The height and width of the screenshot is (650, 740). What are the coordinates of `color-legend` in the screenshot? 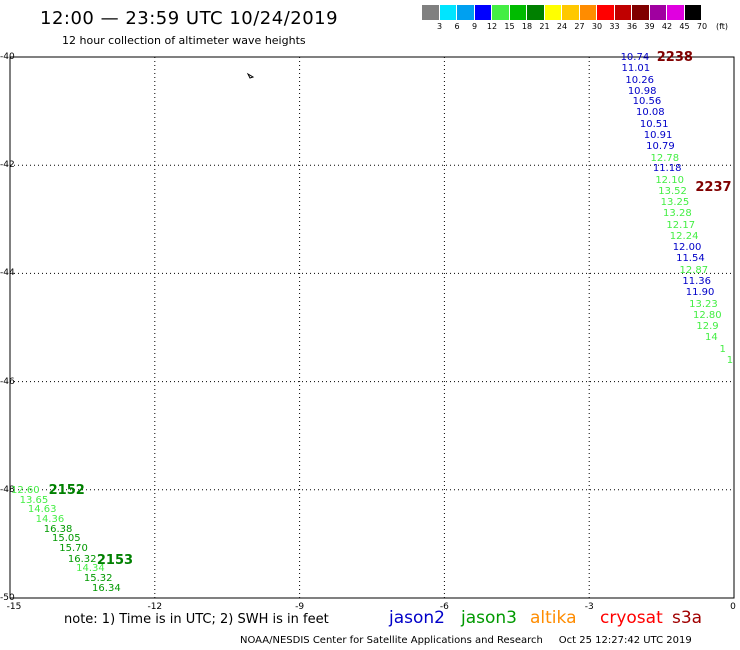 It's located at (562, 12).